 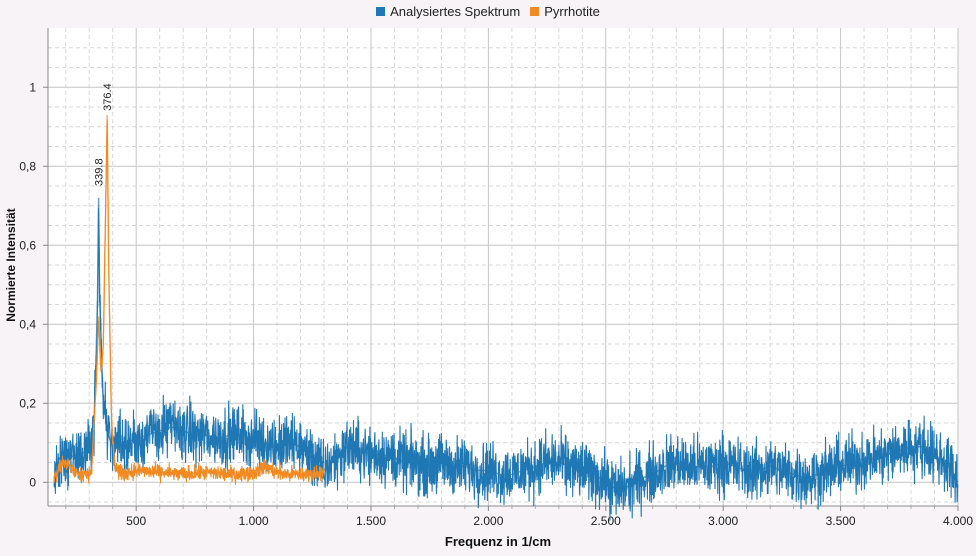 What do you see at coordinates (606, 521) in the screenshot?
I see `x-tick-label: 2.500` at bounding box center [606, 521].